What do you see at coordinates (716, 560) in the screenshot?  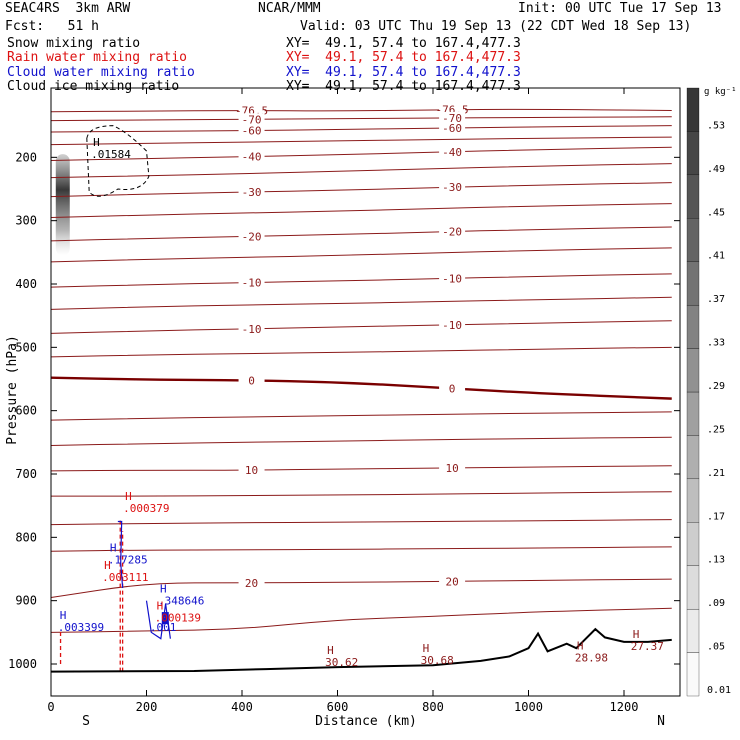 I see `colorbar-label: .13` at bounding box center [716, 560].